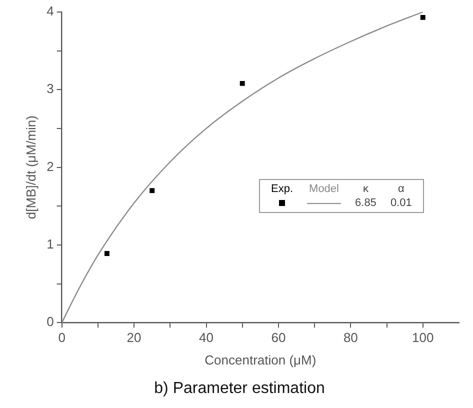 This screenshot has height=408, width=473. I want to click on y-tick-label: 1, so click(50, 244).